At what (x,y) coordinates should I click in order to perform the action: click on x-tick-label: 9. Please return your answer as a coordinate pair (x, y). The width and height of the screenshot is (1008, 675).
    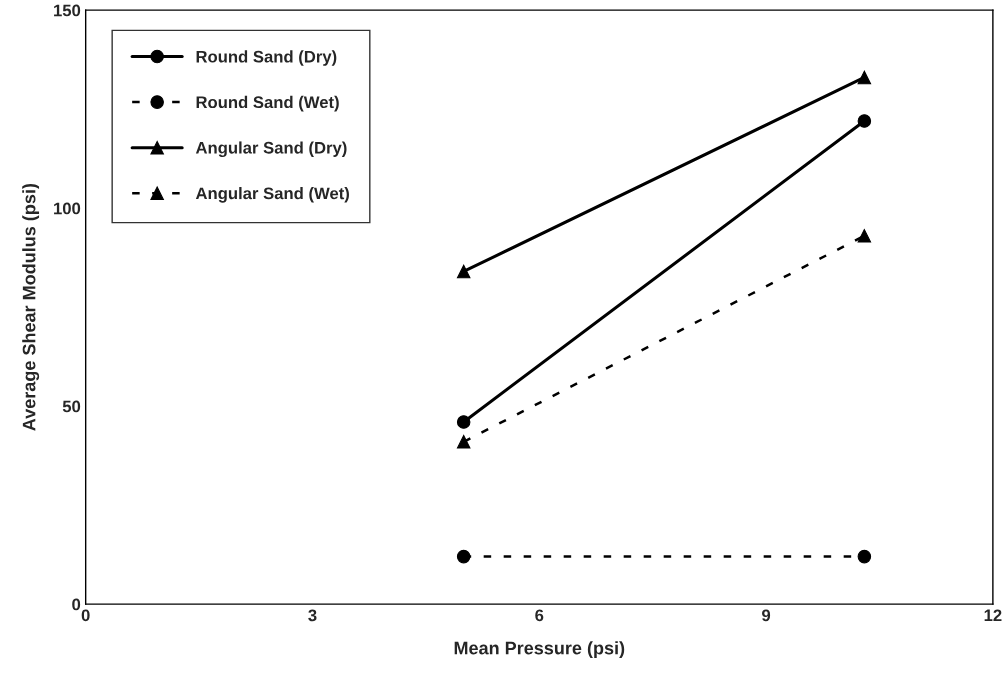
    Looking at the image, I should click on (766, 615).